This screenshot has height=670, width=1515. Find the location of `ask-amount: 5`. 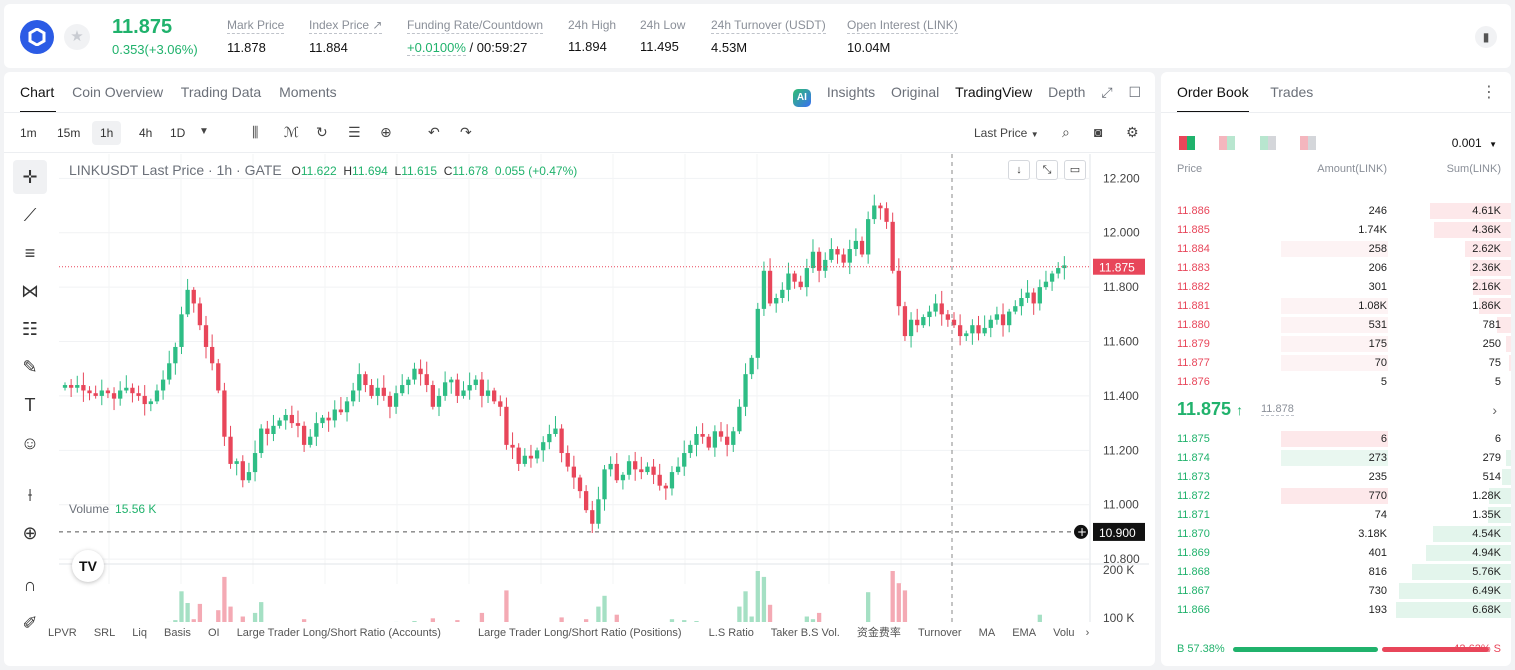

ask-amount: 5 is located at coordinates (1383, 382).